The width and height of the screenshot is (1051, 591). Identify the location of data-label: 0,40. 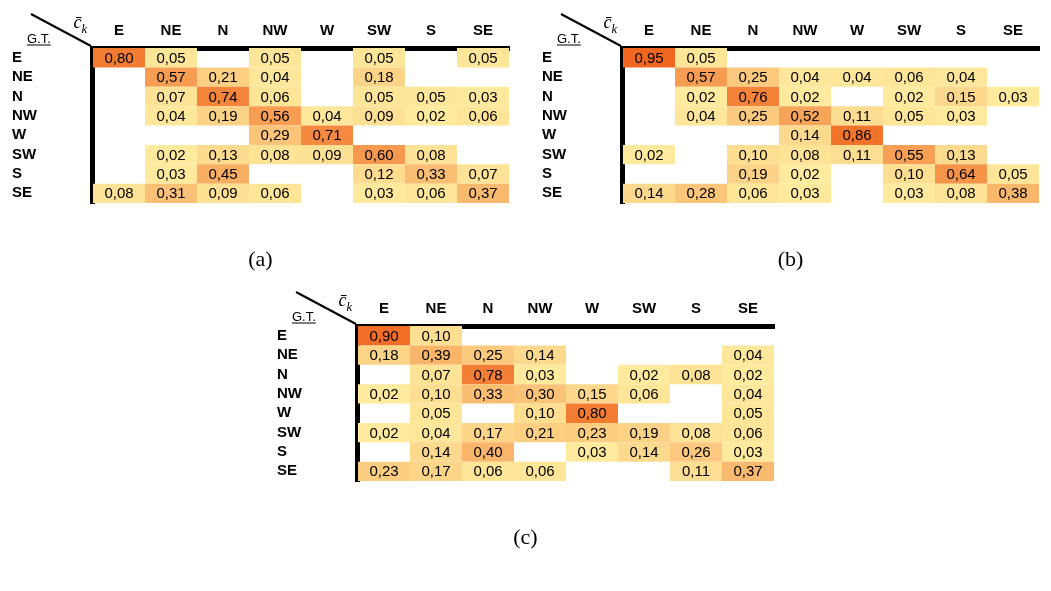
(488, 452).